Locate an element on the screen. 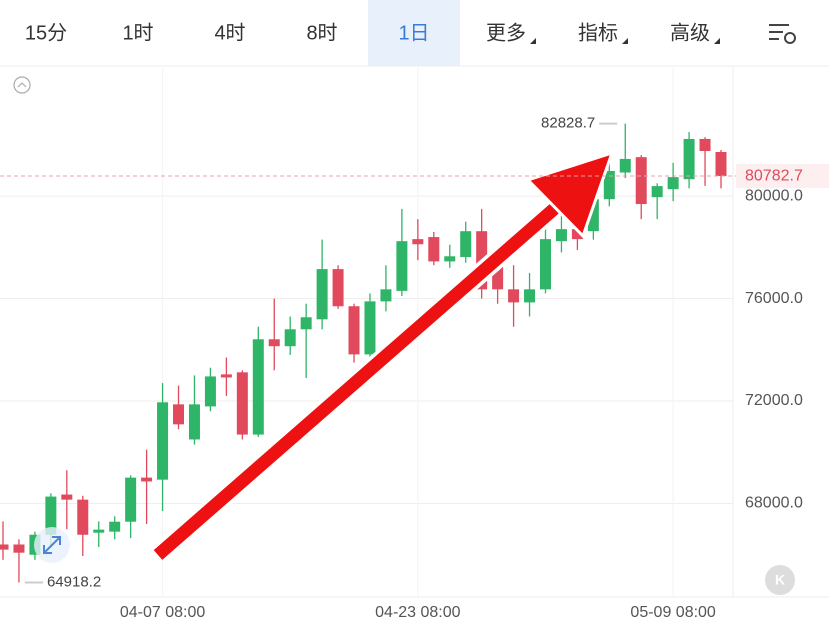 The height and width of the screenshot is (630, 829). last-price-label: 80782.7 is located at coordinates (774, 175).